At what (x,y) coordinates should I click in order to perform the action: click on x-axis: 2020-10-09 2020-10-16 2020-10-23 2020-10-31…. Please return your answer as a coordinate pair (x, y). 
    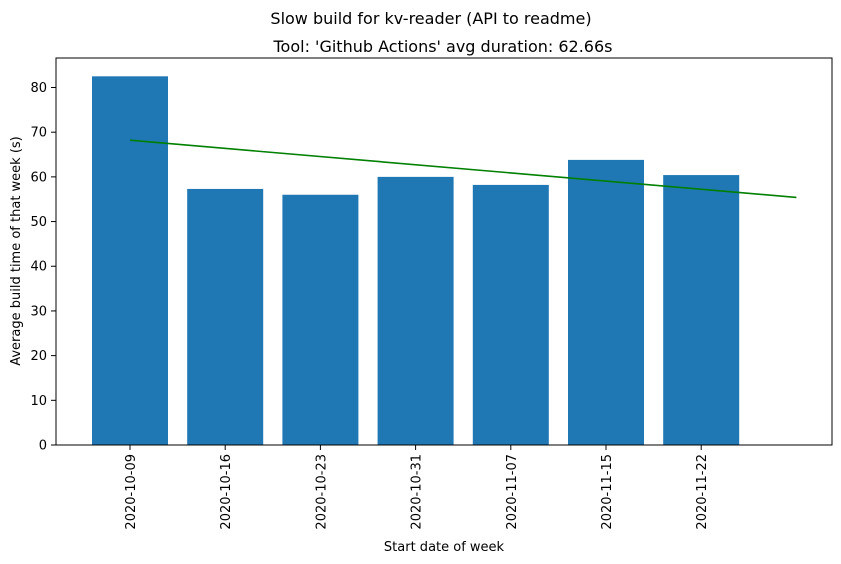
    Looking at the image, I should click on (417, 487).